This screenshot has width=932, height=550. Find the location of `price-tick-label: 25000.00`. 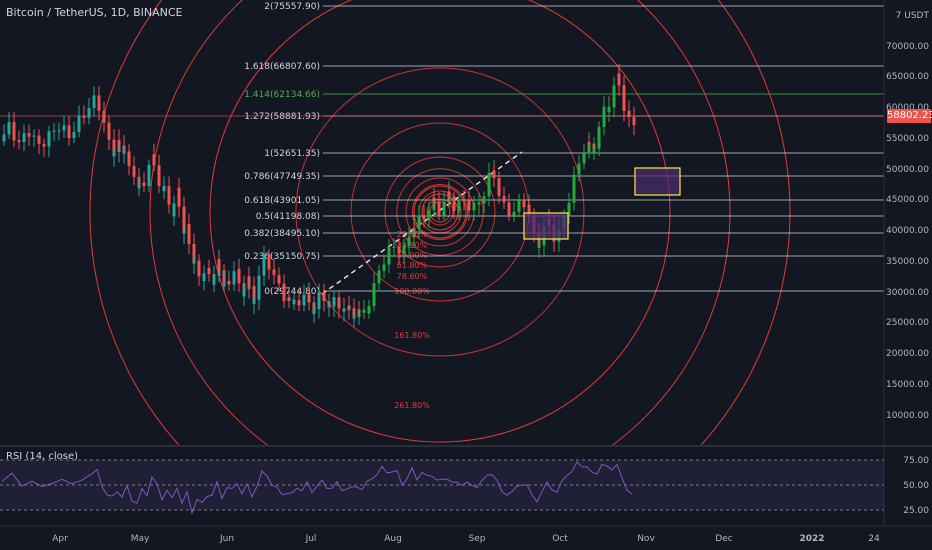

price-tick-label: 25000.00 is located at coordinates (907, 323).